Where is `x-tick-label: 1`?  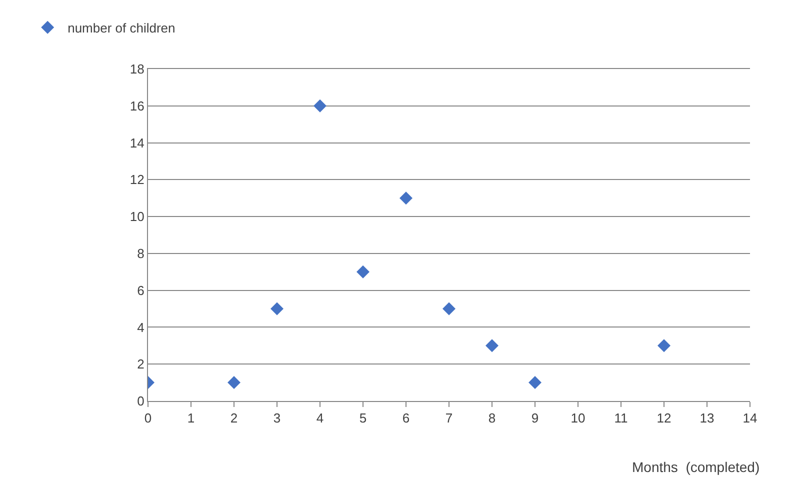 x-tick-label: 1 is located at coordinates (191, 418).